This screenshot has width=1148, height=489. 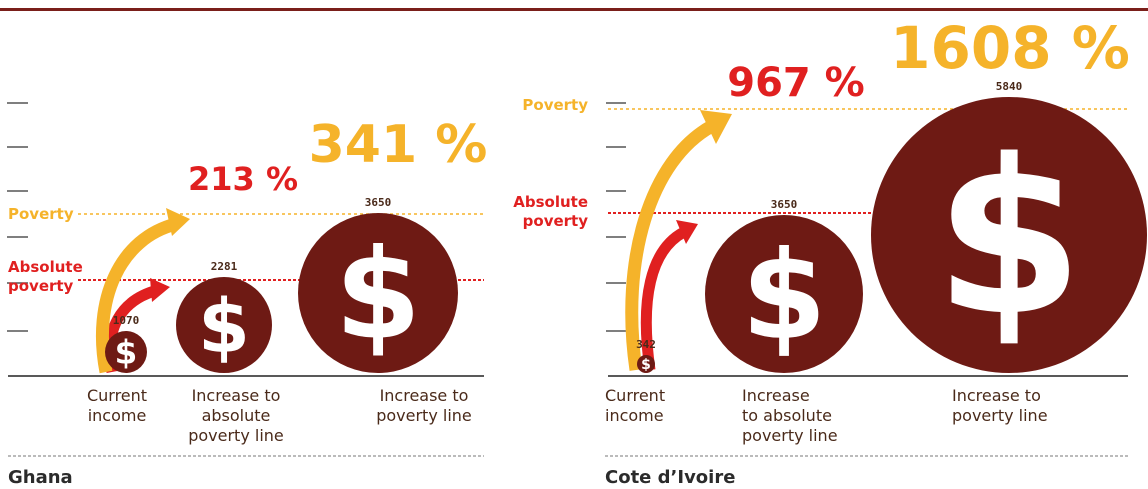 I want to click on country-label: Cote d’Ivoire, so click(x=670, y=477).